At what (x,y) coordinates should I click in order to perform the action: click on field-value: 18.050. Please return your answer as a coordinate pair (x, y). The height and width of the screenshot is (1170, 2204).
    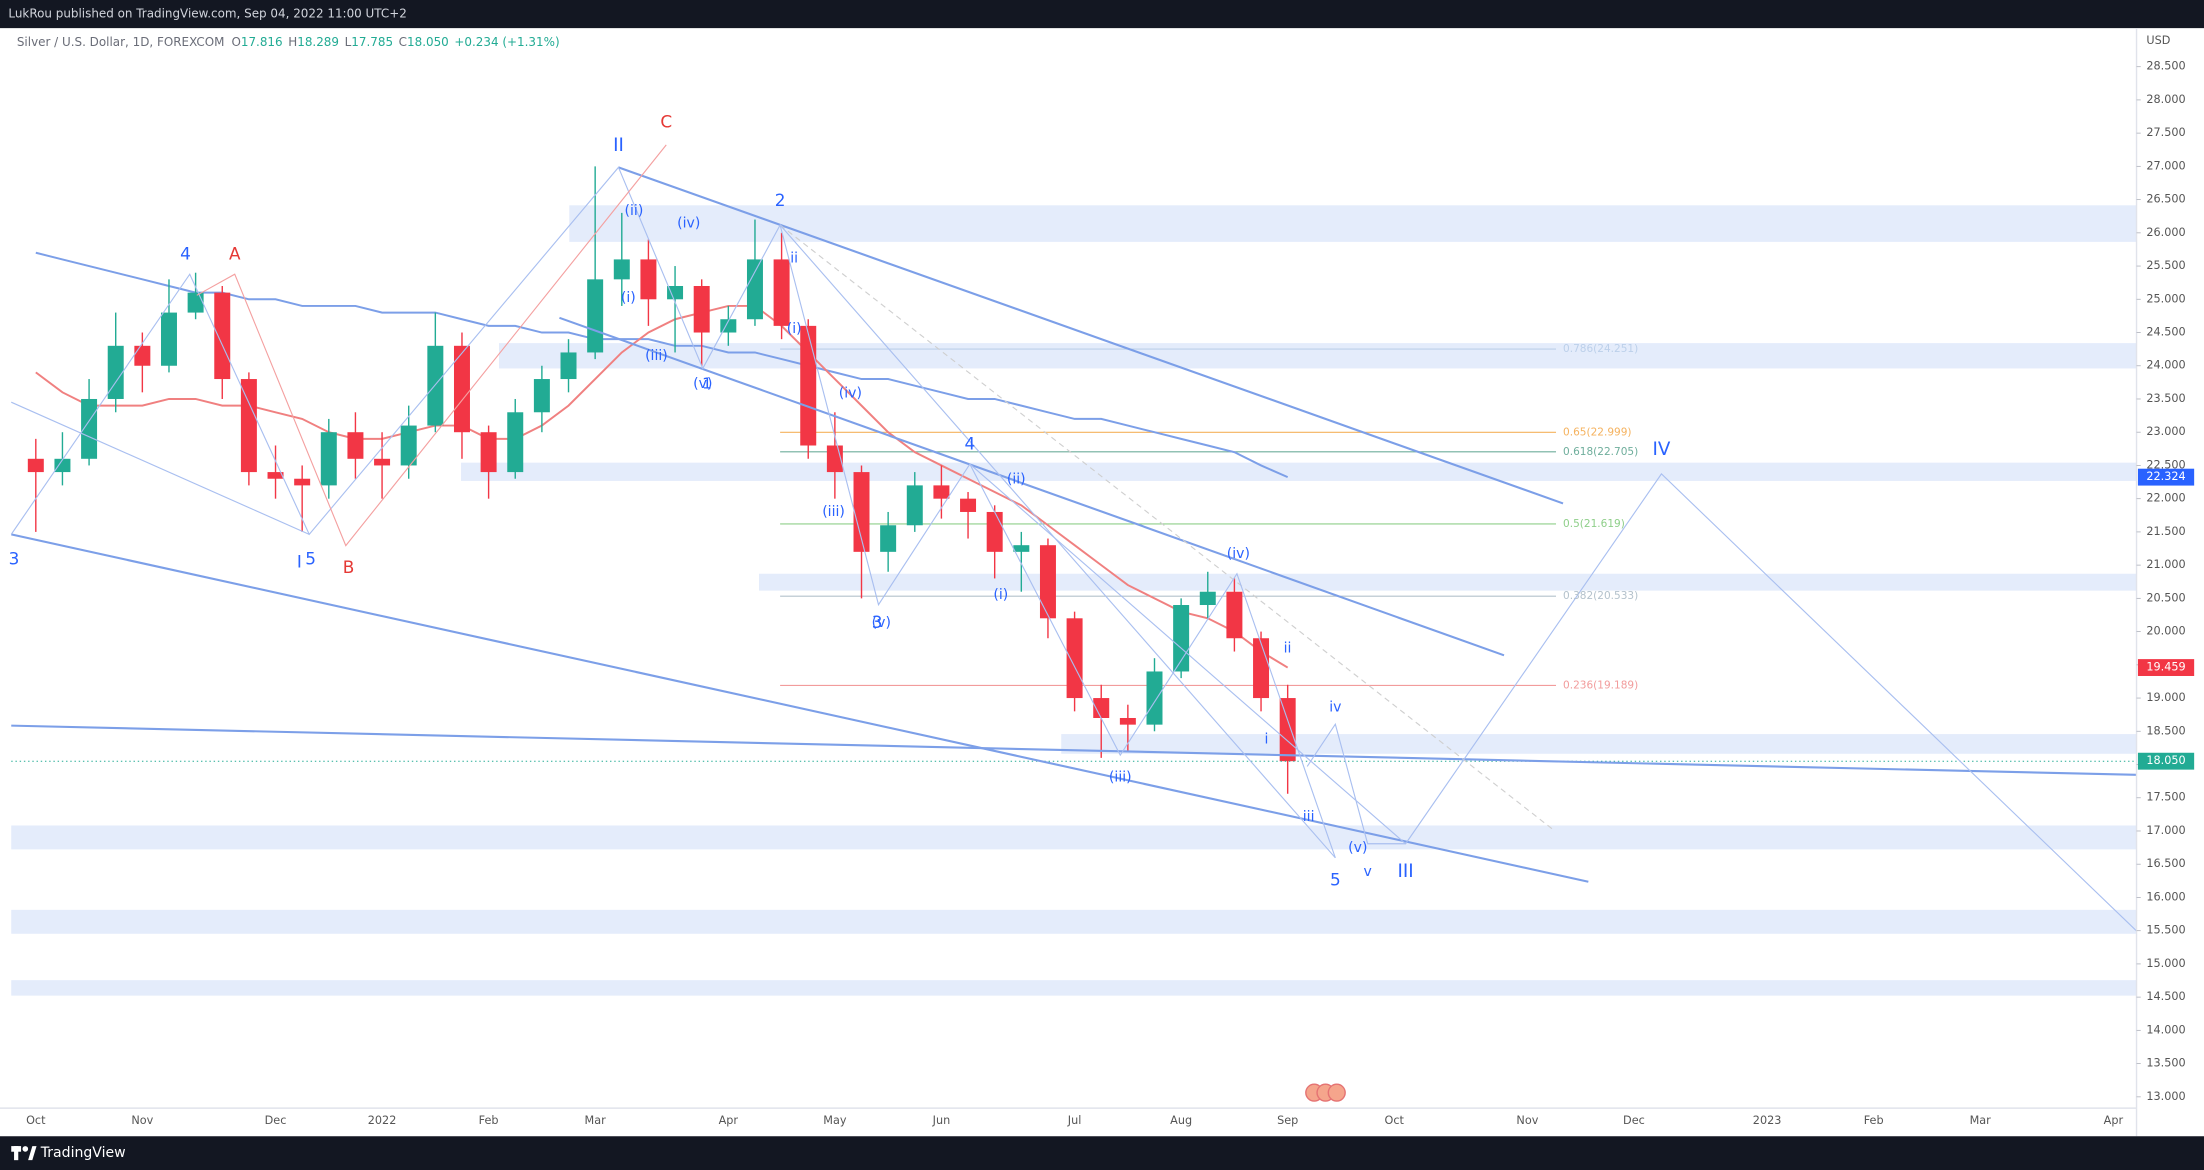
    Looking at the image, I should click on (428, 42).